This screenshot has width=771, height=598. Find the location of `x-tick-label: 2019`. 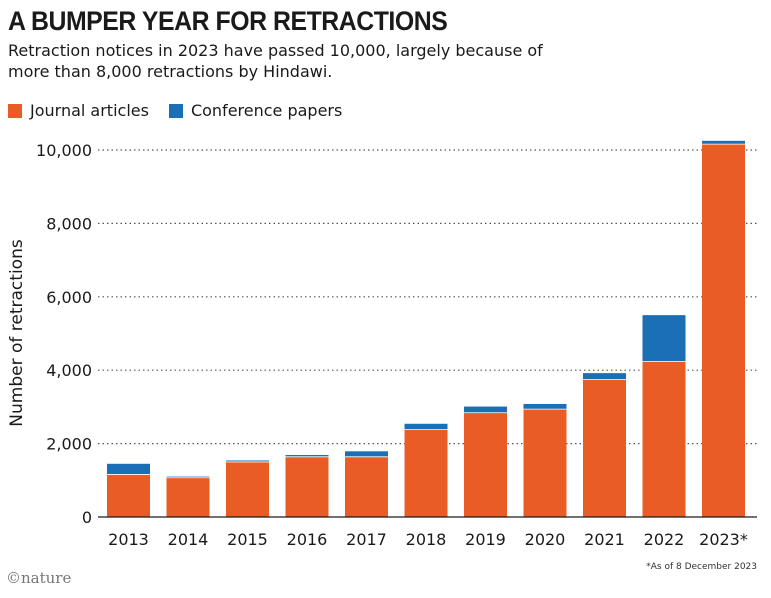

x-tick-label: 2019 is located at coordinates (485, 539).